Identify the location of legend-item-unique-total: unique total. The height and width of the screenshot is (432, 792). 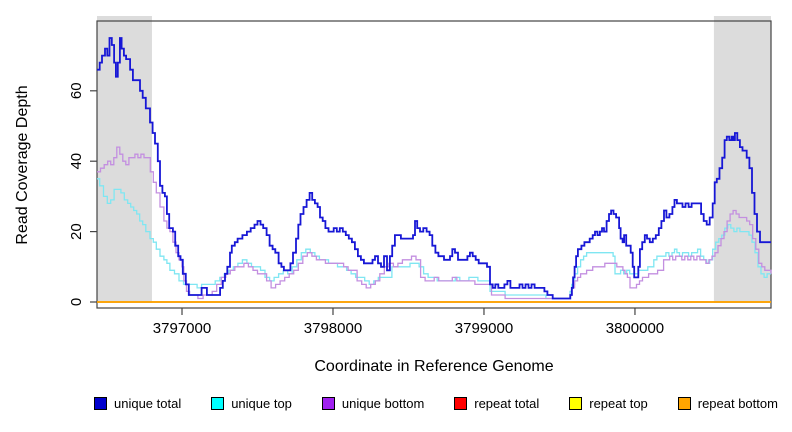
(137, 403).